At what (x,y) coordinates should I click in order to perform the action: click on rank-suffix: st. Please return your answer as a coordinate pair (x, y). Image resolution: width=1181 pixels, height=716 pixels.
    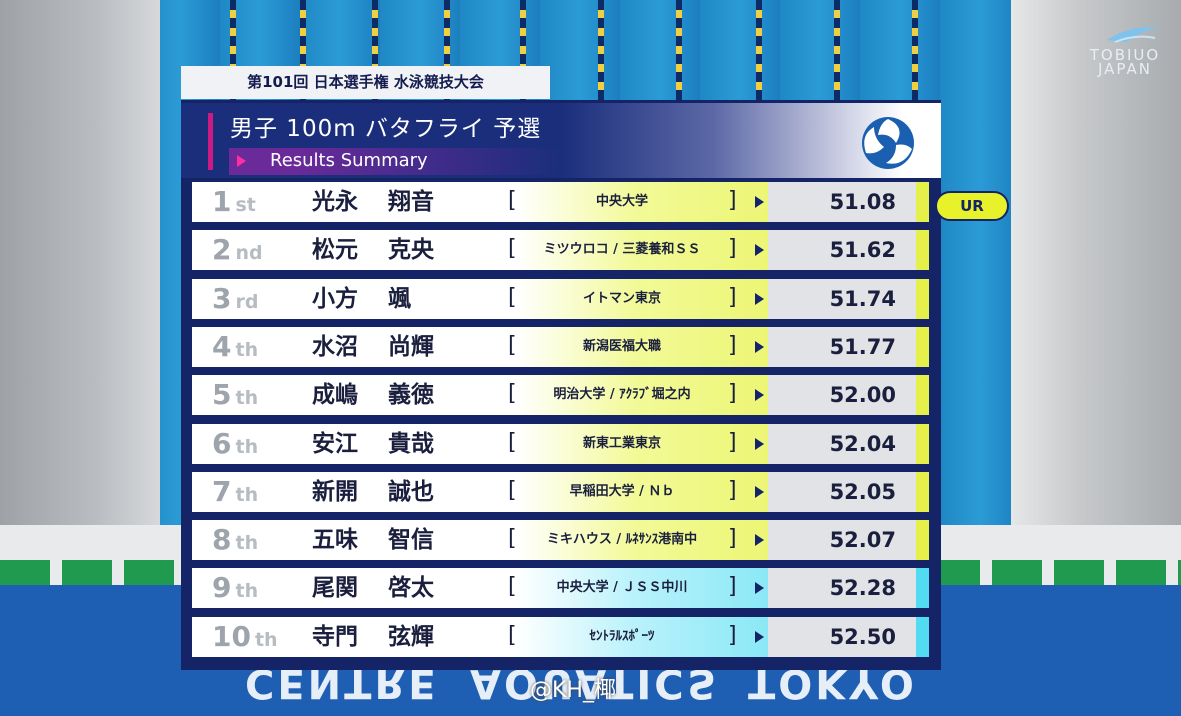
    Looking at the image, I should click on (245, 205).